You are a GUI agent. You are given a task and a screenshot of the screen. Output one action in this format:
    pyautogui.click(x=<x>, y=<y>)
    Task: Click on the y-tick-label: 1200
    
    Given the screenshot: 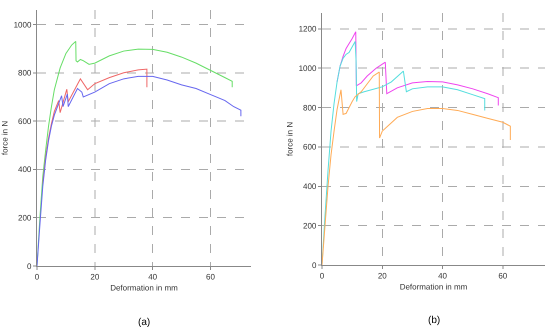 What is the action you would take?
    pyautogui.click(x=307, y=29)
    